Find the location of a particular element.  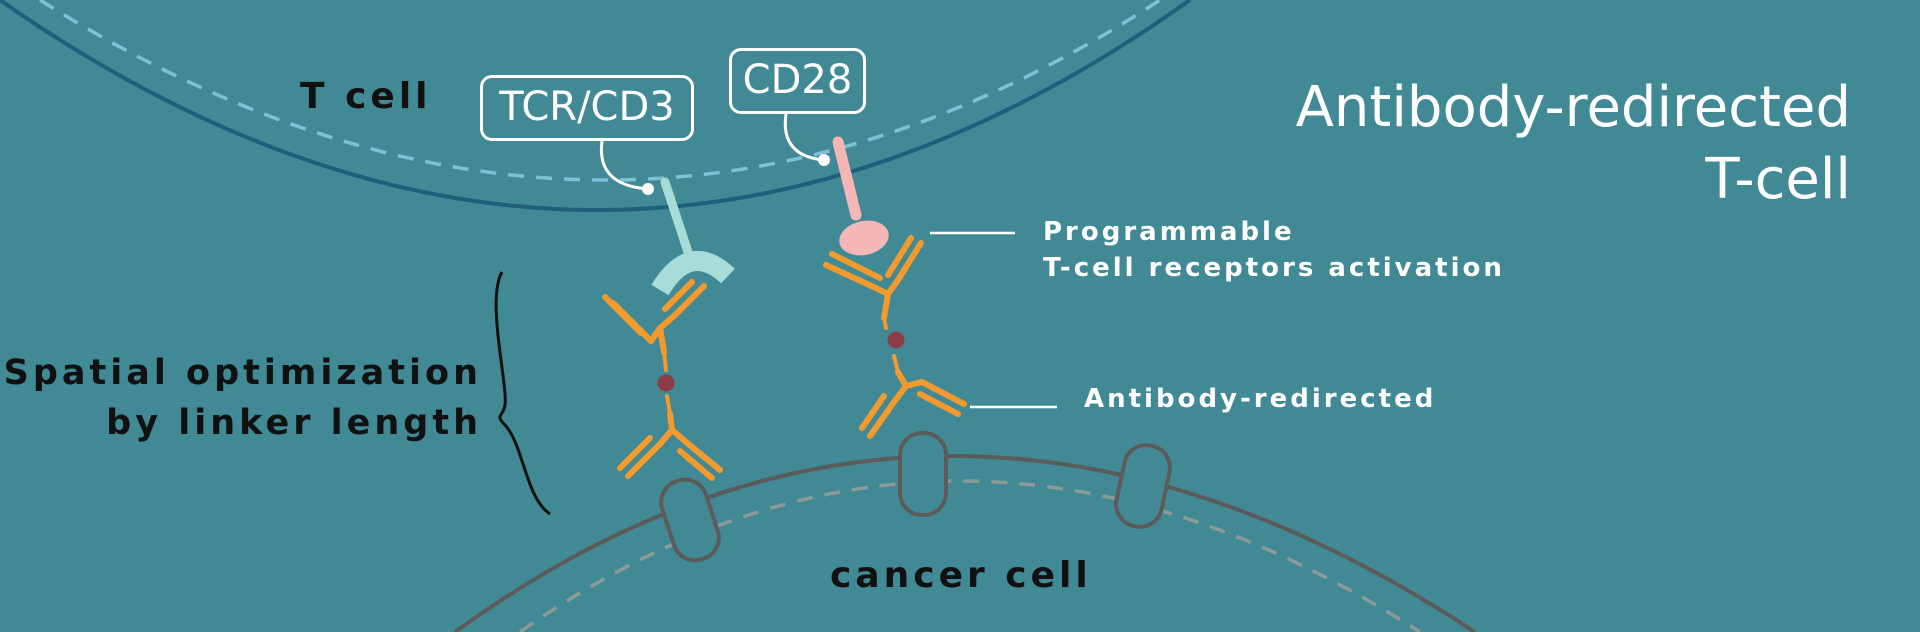

diagram-title: Antibody-redirected T-cell is located at coordinates (1471, 144).